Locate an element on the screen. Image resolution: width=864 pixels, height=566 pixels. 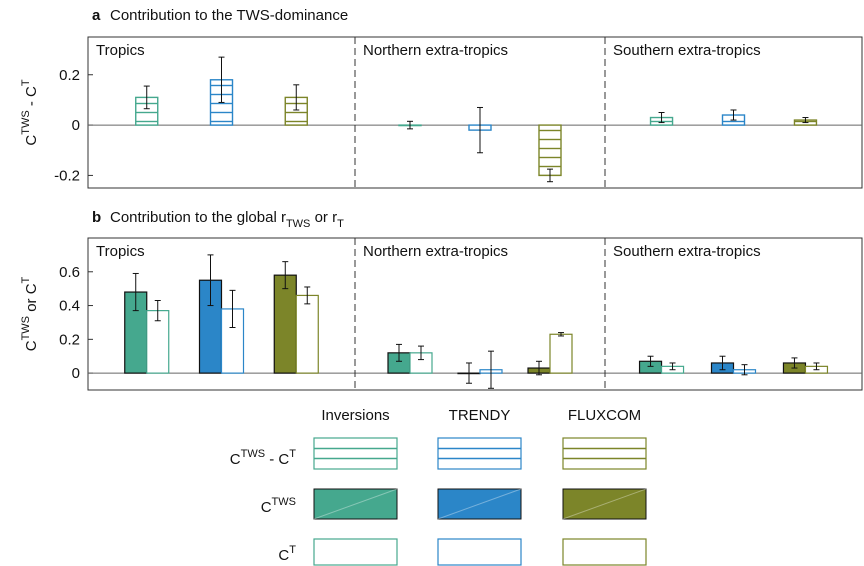
y-tick-label: 0.6 is located at coordinates (69, 272).